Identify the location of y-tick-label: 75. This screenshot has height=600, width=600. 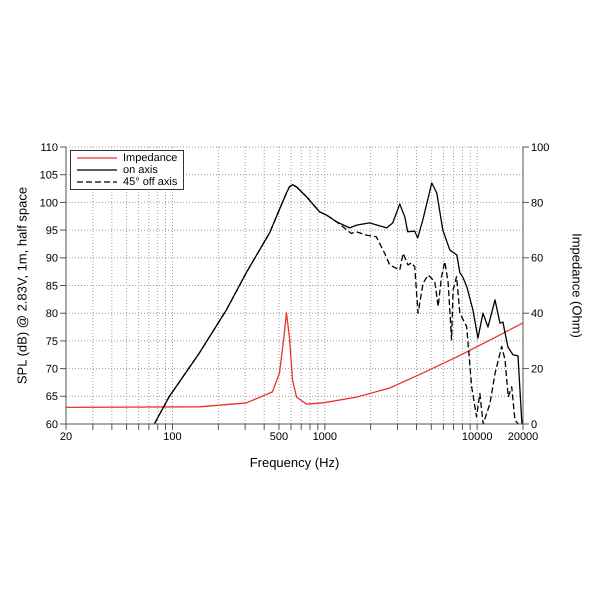
(52, 342).